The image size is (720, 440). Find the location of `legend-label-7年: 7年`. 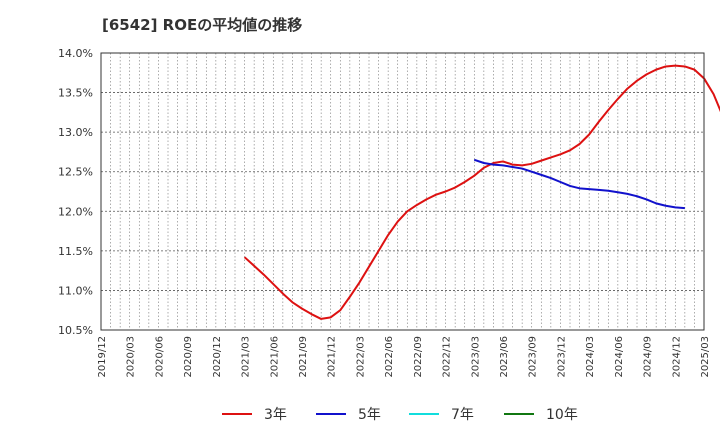

legend-label-7年: 7年 is located at coordinates (462, 415).